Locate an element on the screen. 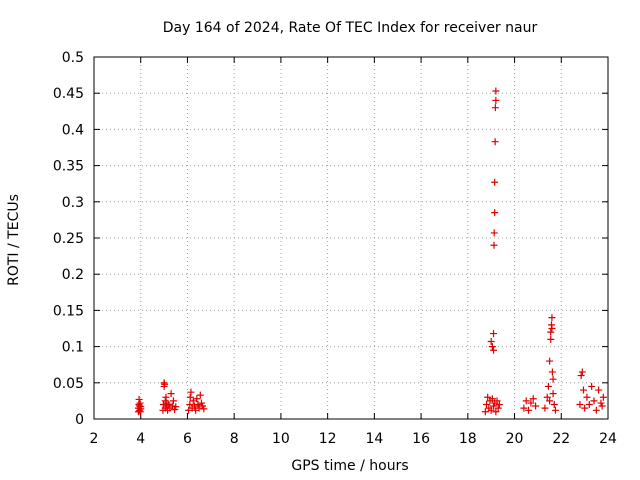 The width and height of the screenshot is (640, 480). y-tick-label: 0.15 is located at coordinates (68, 311).